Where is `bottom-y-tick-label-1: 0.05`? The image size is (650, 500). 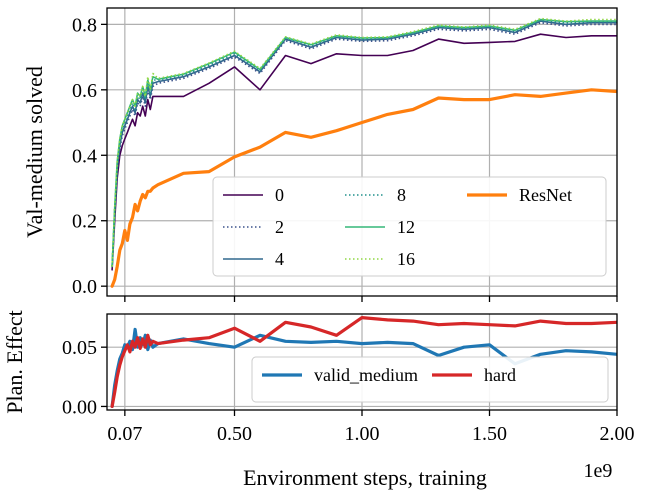
bottom-y-tick-label-1: 0.05 is located at coordinates (79, 348).